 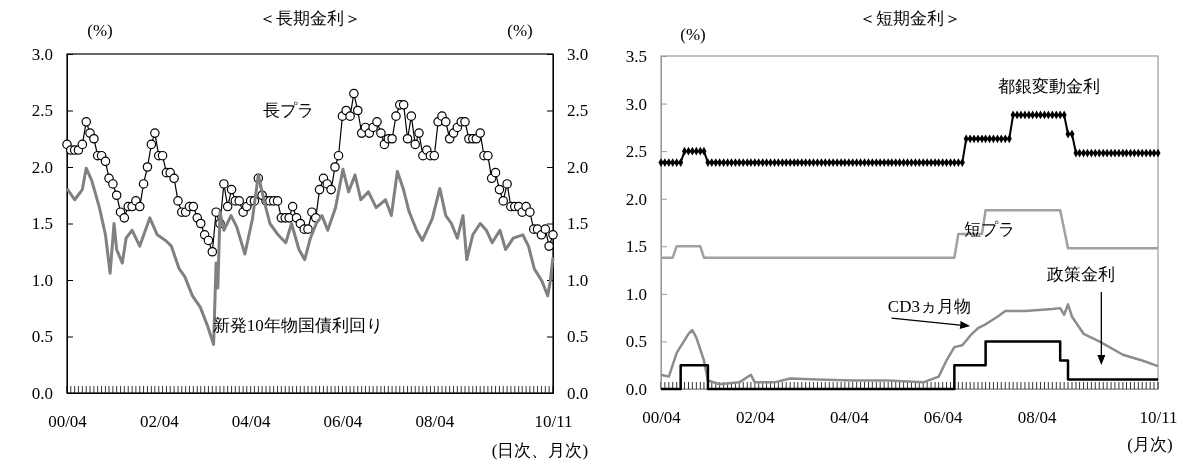 What do you see at coordinates (578, 337) in the screenshot?
I see `y2-tick-label: 0.5` at bounding box center [578, 337].